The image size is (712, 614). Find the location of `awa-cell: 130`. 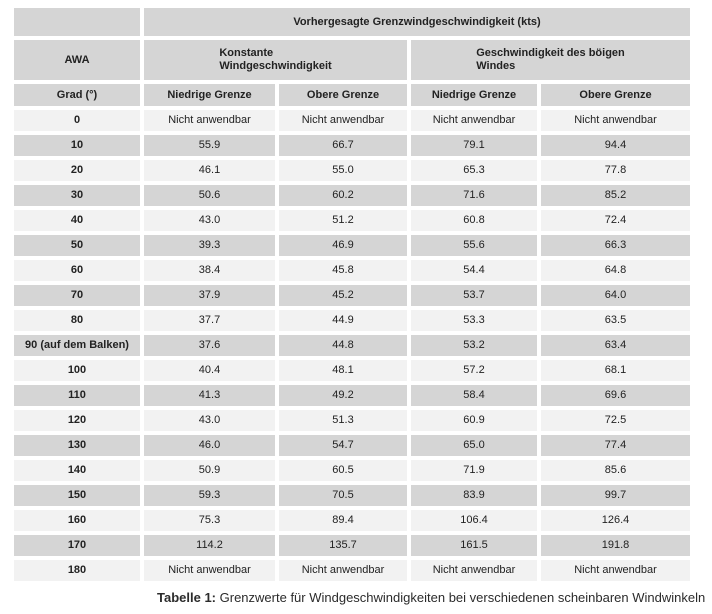

awa-cell: 130 is located at coordinates (77, 445).